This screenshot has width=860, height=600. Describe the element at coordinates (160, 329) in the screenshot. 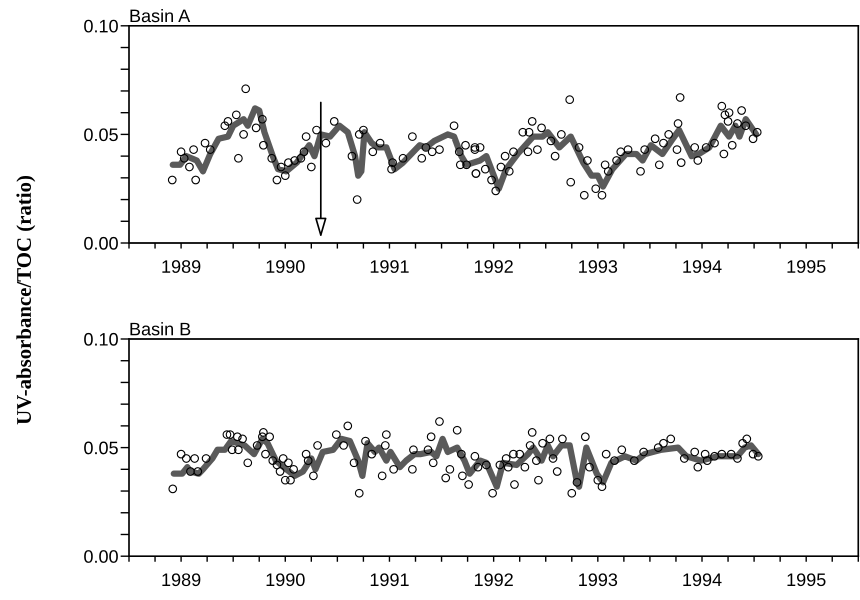

I see `chart-title: Basin B` at that location.